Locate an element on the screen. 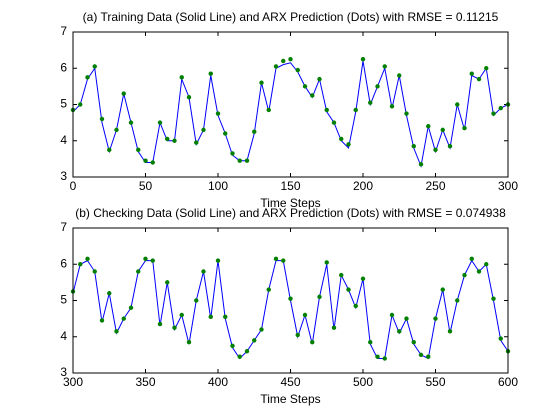 The image size is (560, 420). x-tick-label: 150 is located at coordinates (290, 186).